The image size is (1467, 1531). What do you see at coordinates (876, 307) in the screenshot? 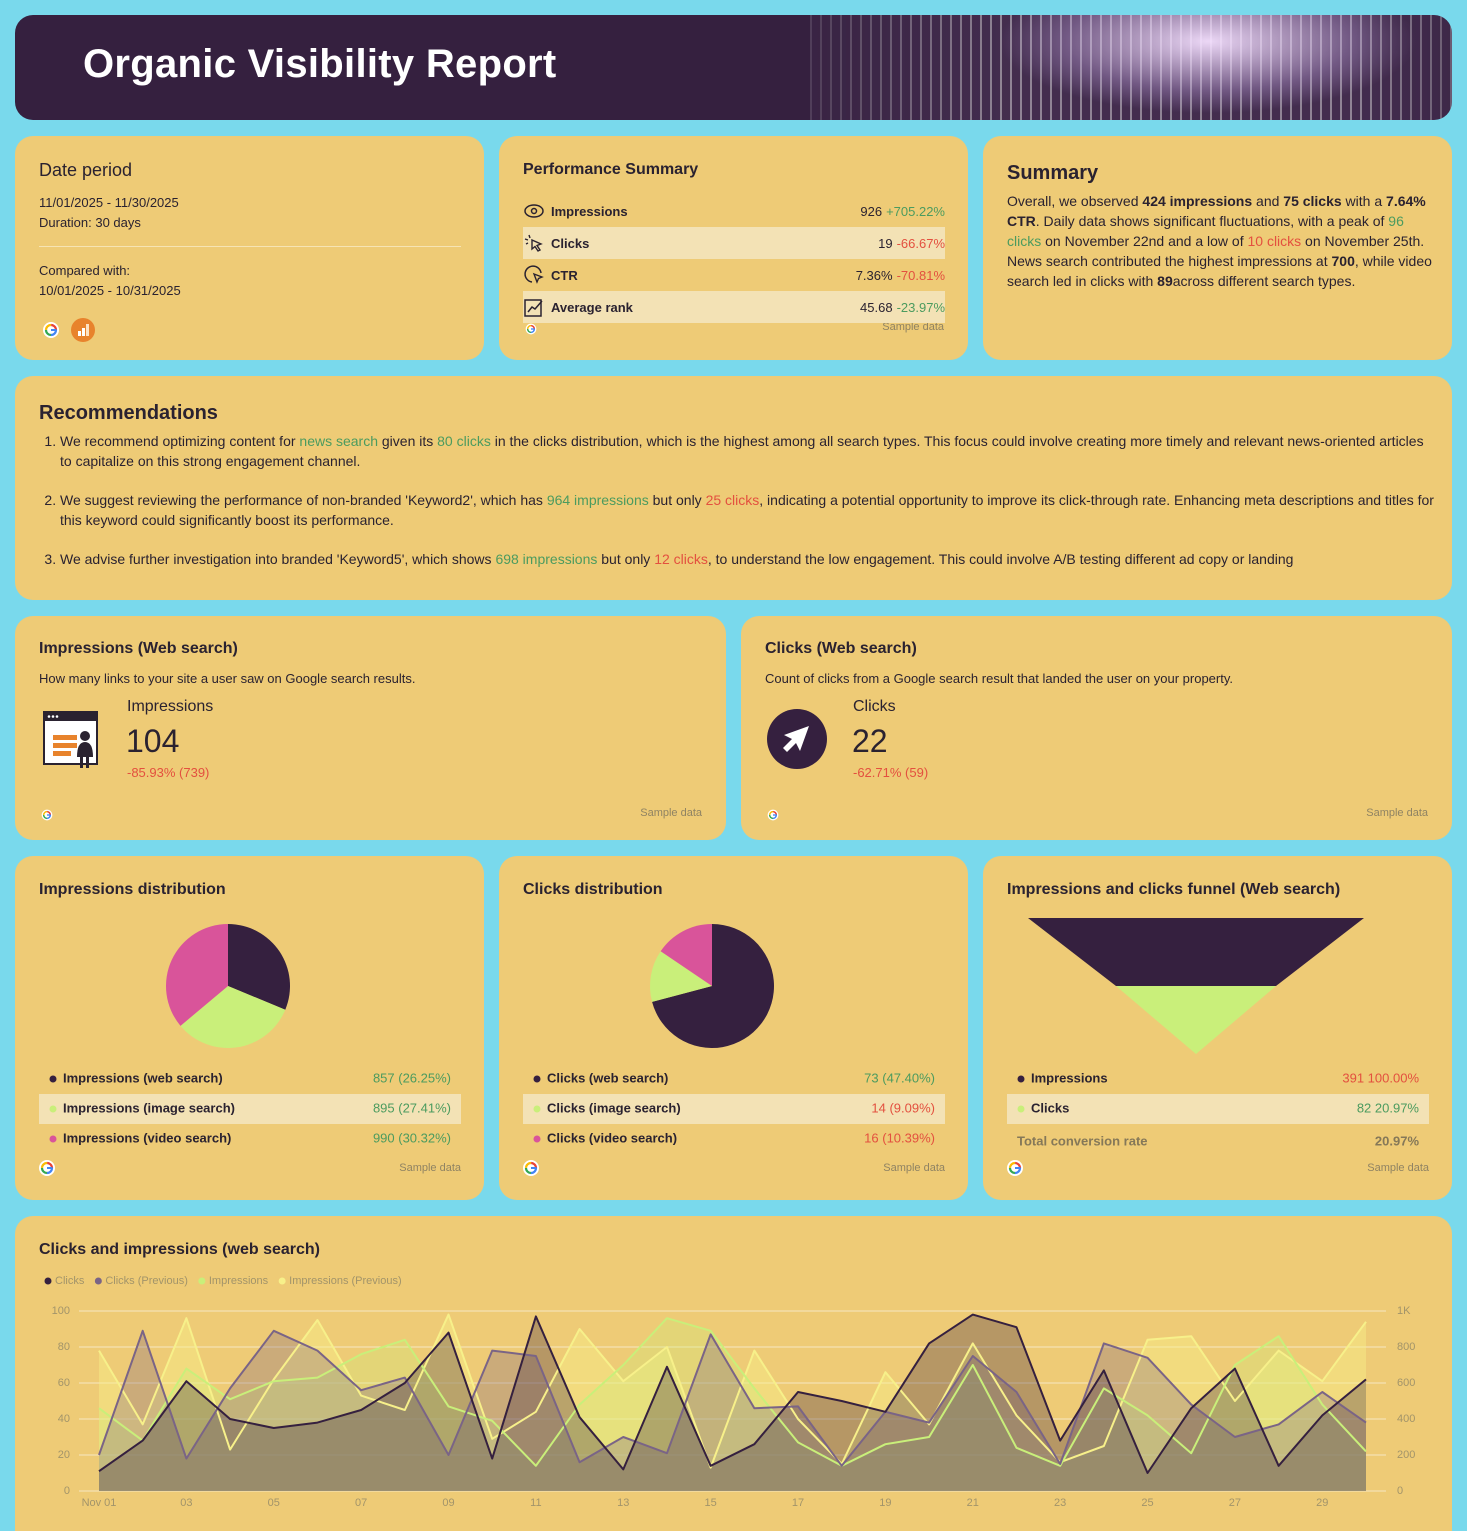
I see `row-value: 45.68` at bounding box center [876, 307].